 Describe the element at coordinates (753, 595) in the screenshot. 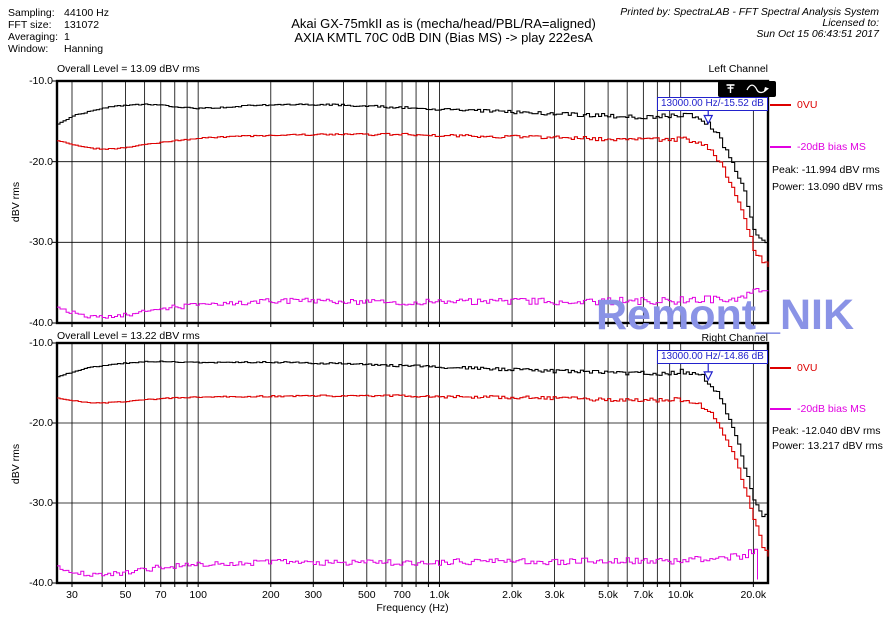

I see `x-tick-label: 20.0k` at that location.